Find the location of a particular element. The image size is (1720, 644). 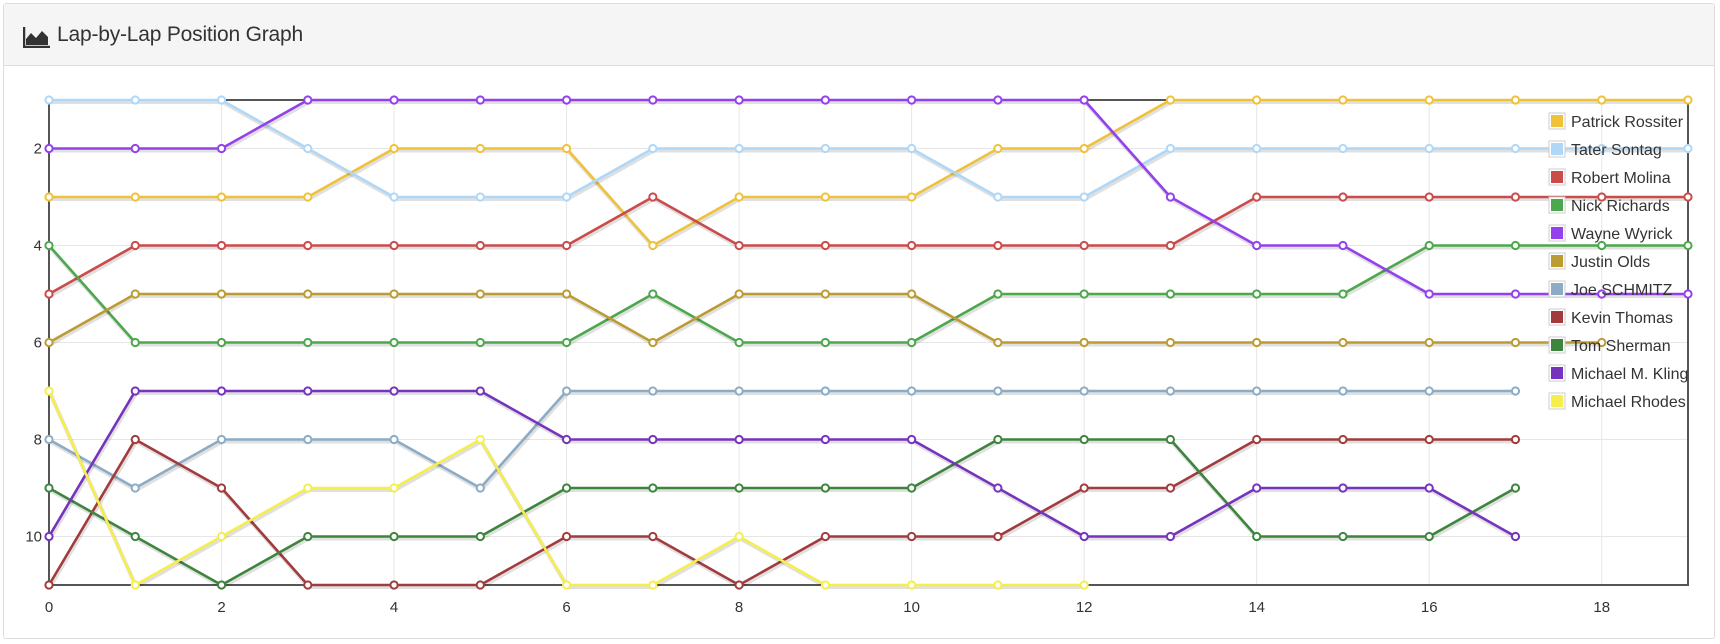

series-shadow is located at coordinates (783, 441).